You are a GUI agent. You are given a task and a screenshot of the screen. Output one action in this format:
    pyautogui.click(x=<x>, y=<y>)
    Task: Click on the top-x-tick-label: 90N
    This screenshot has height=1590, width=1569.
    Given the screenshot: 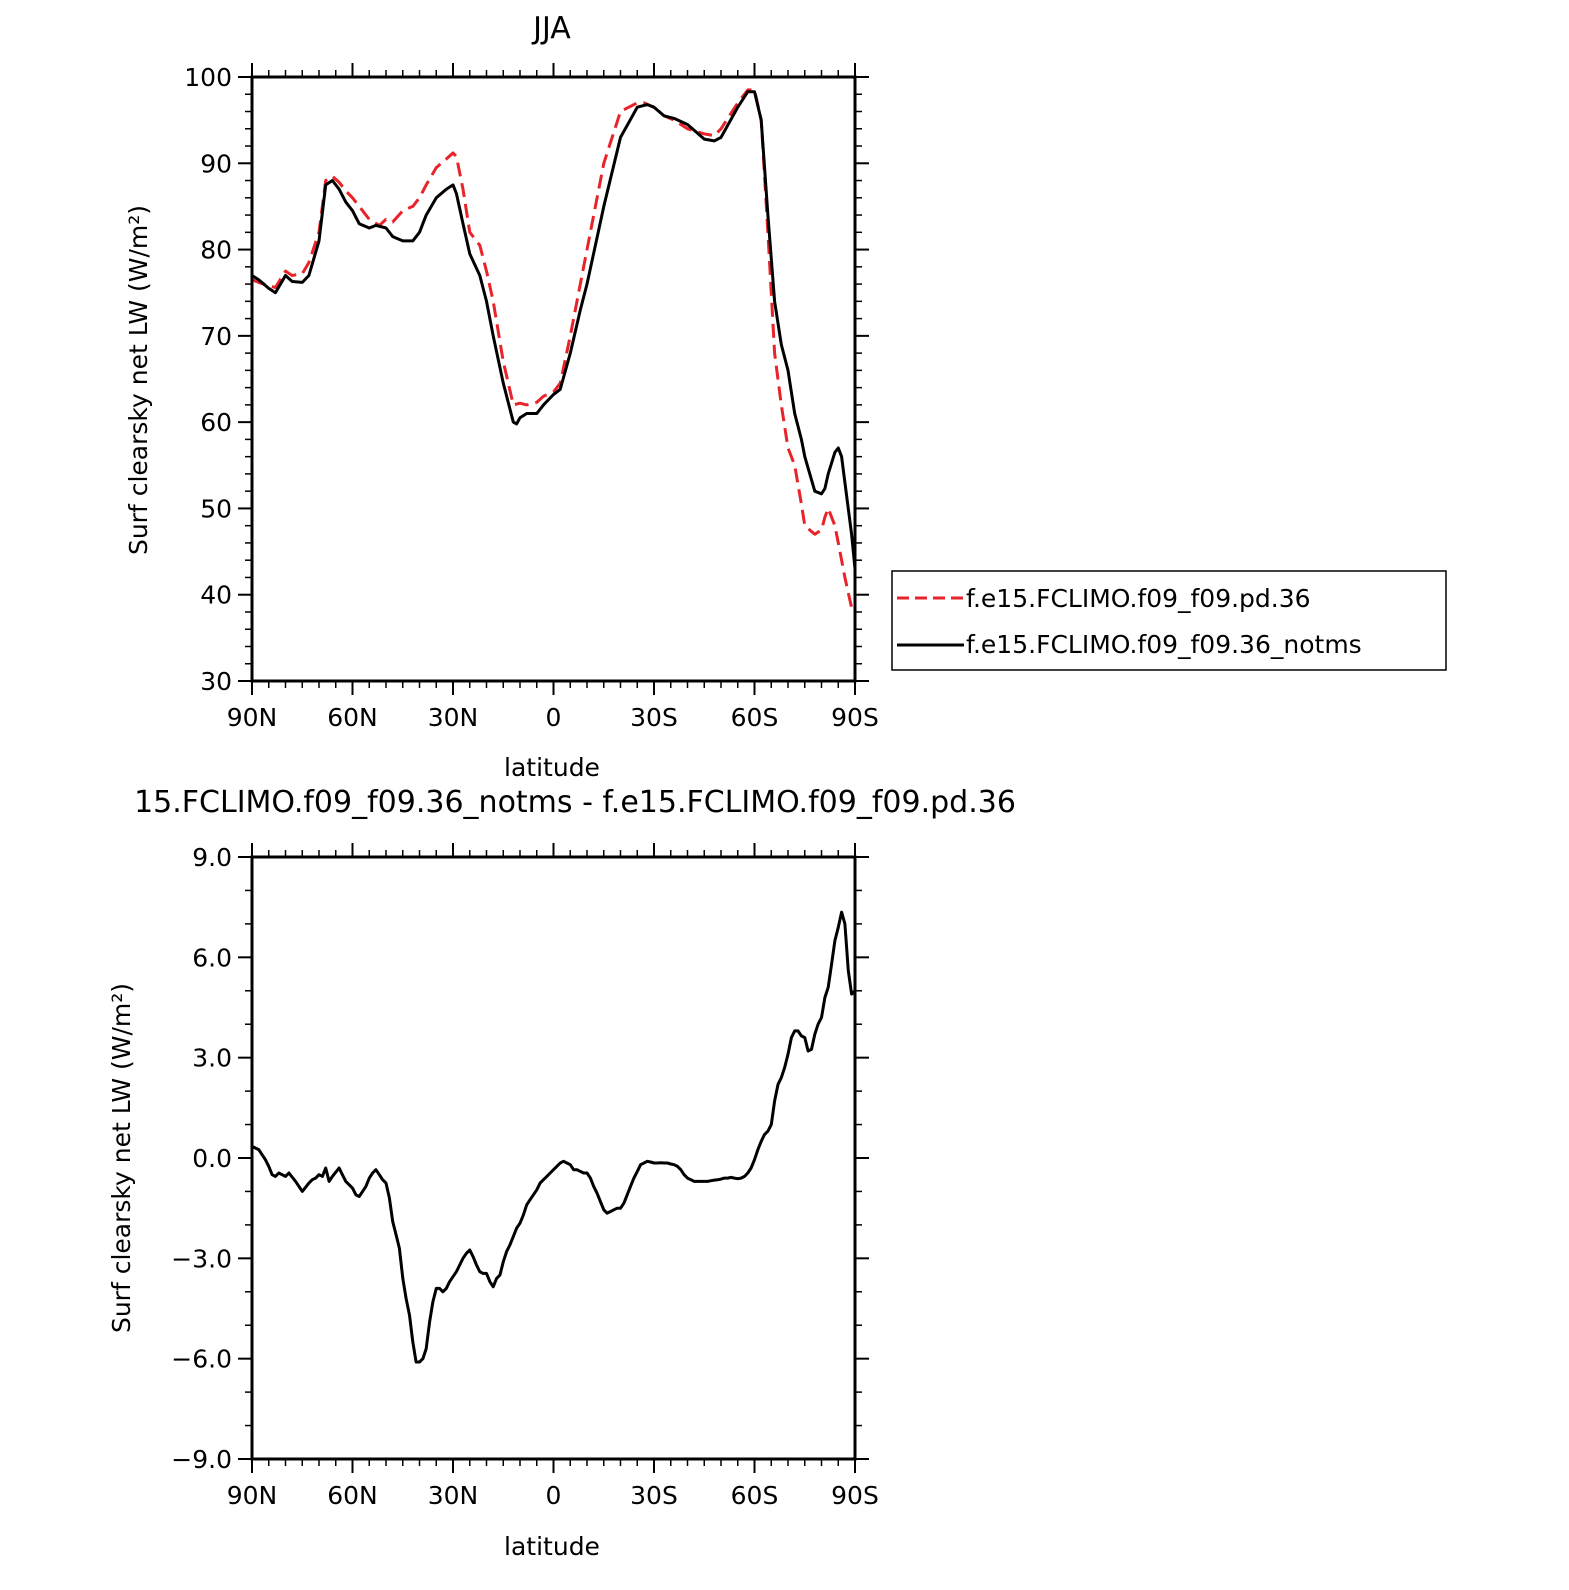 What is the action you would take?
    pyautogui.click(x=252, y=717)
    